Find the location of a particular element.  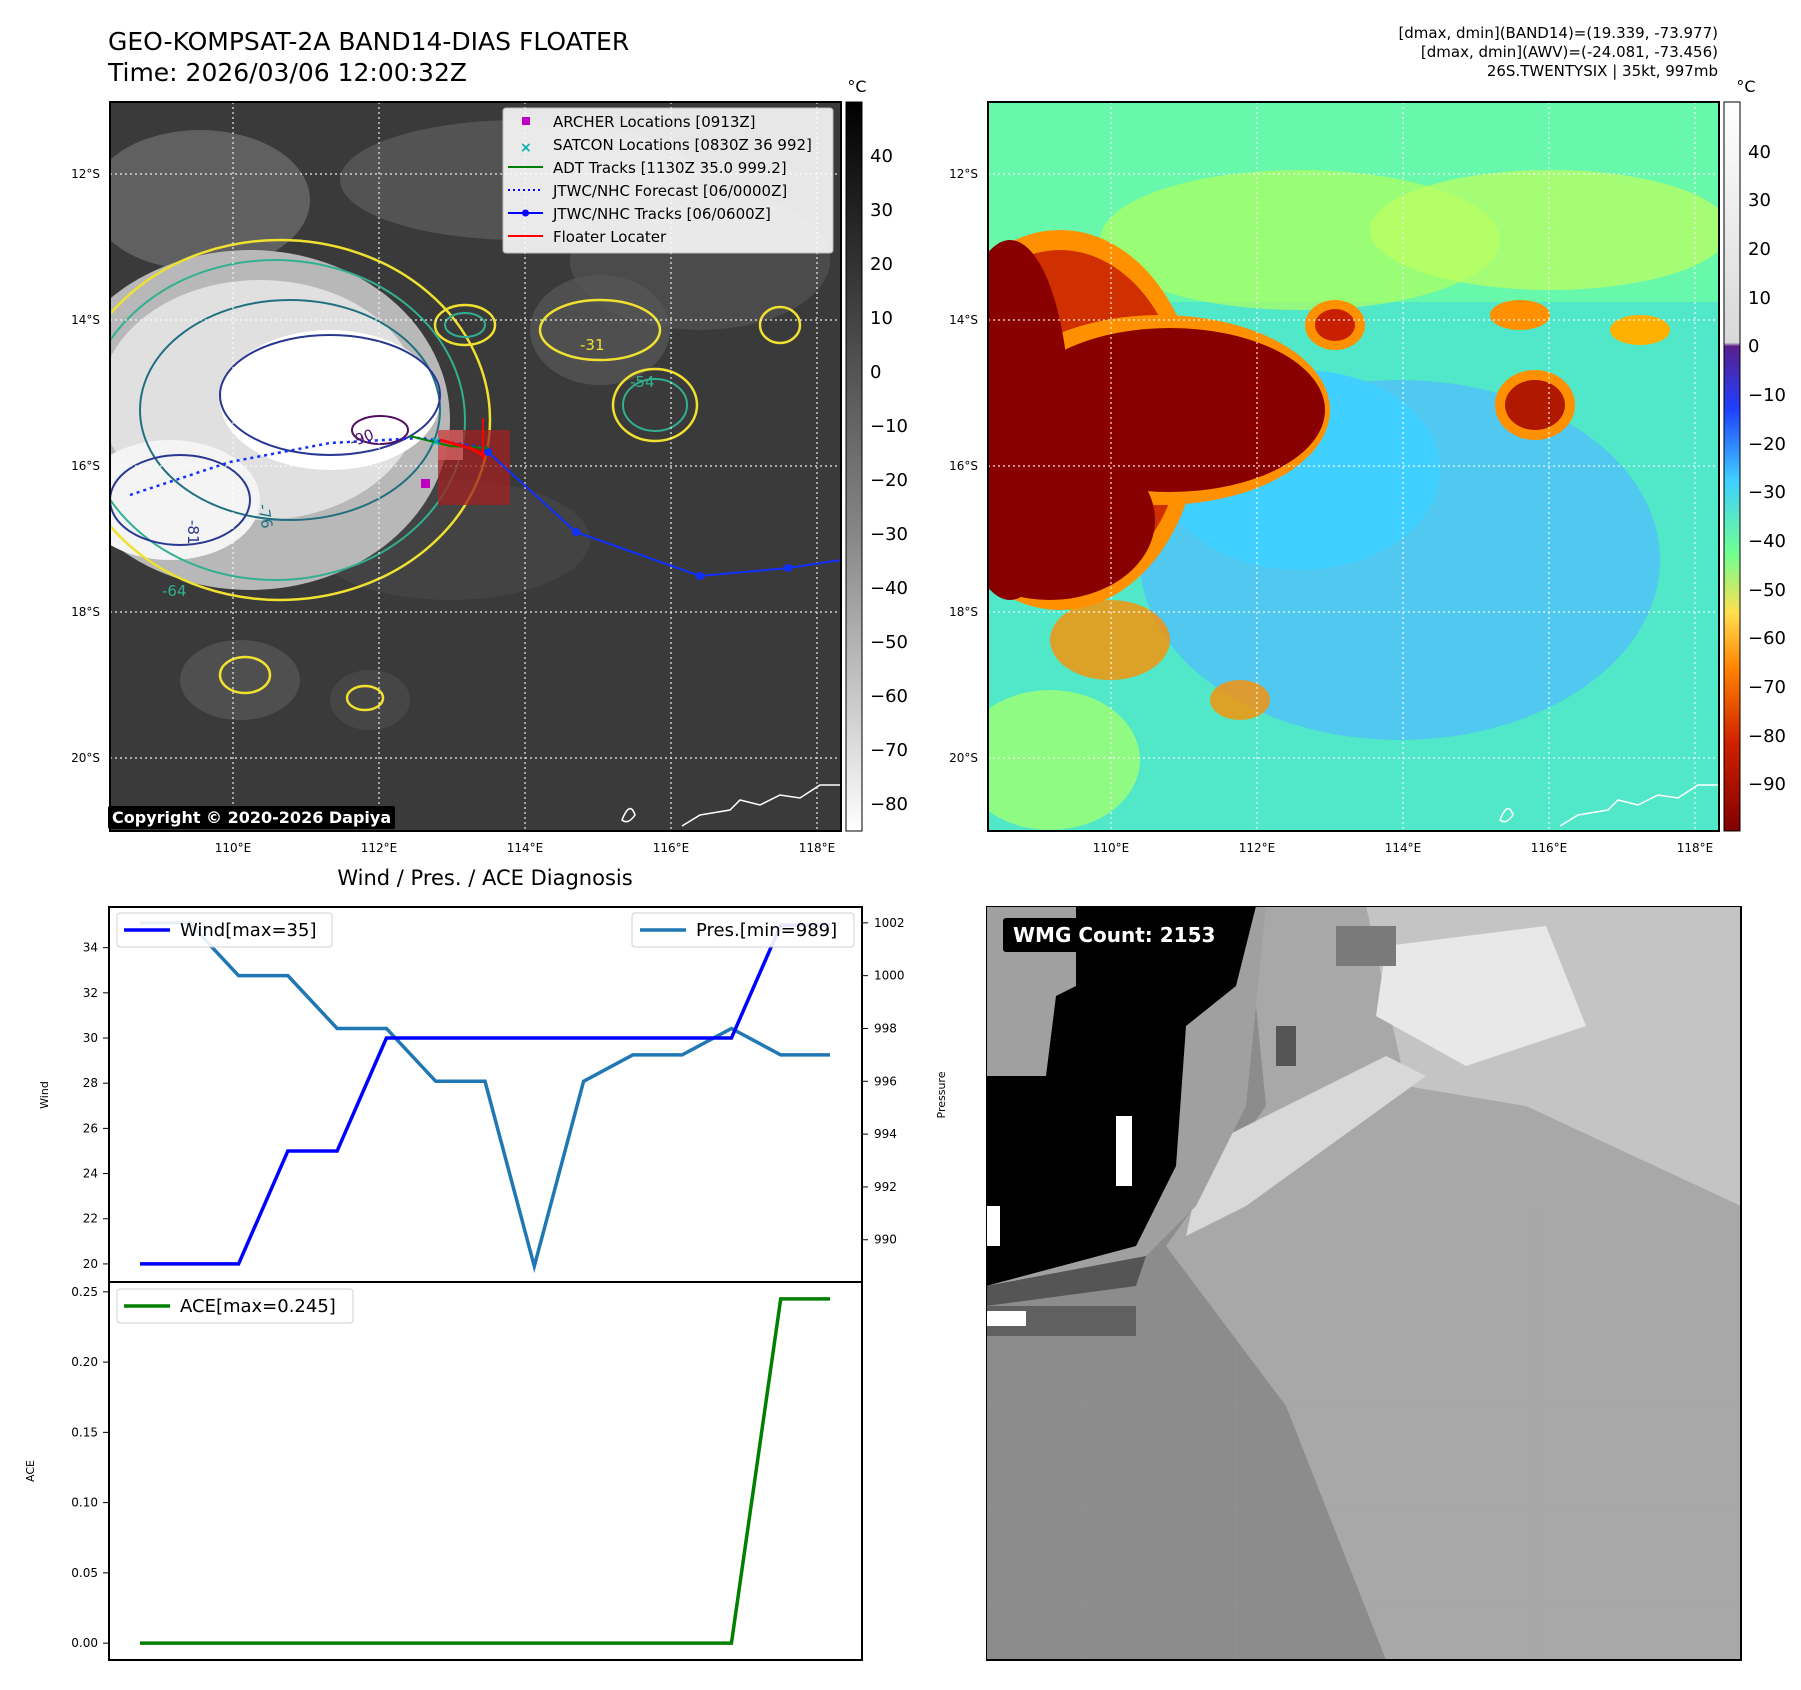

pressure-axis-label: Pressure is located at coordinates (941, 1094).